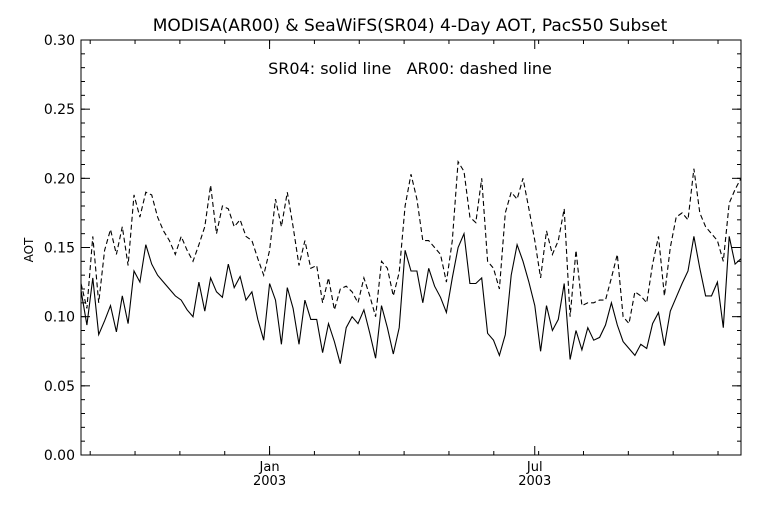  I want to click on y-tick-label: 0.05, so click(59, 387).